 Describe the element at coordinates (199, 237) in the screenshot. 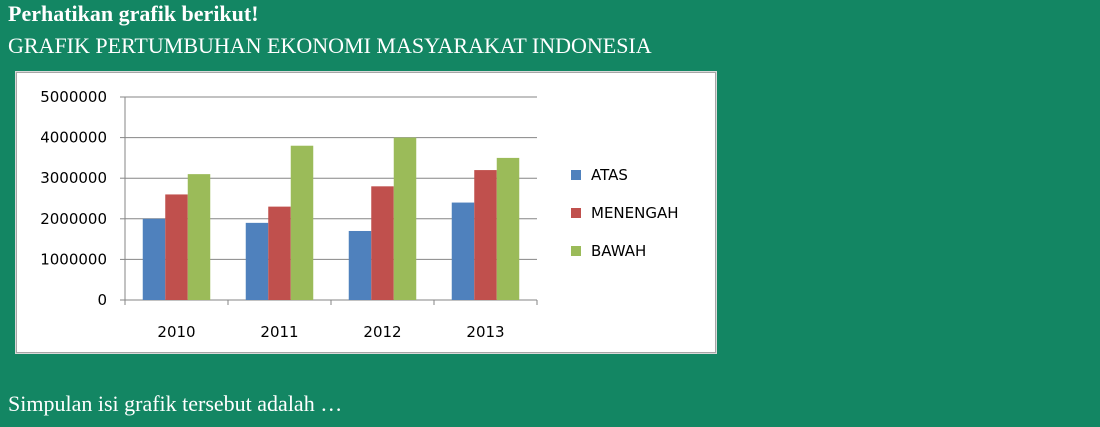

I see `bar-bawah-2010` at that location.